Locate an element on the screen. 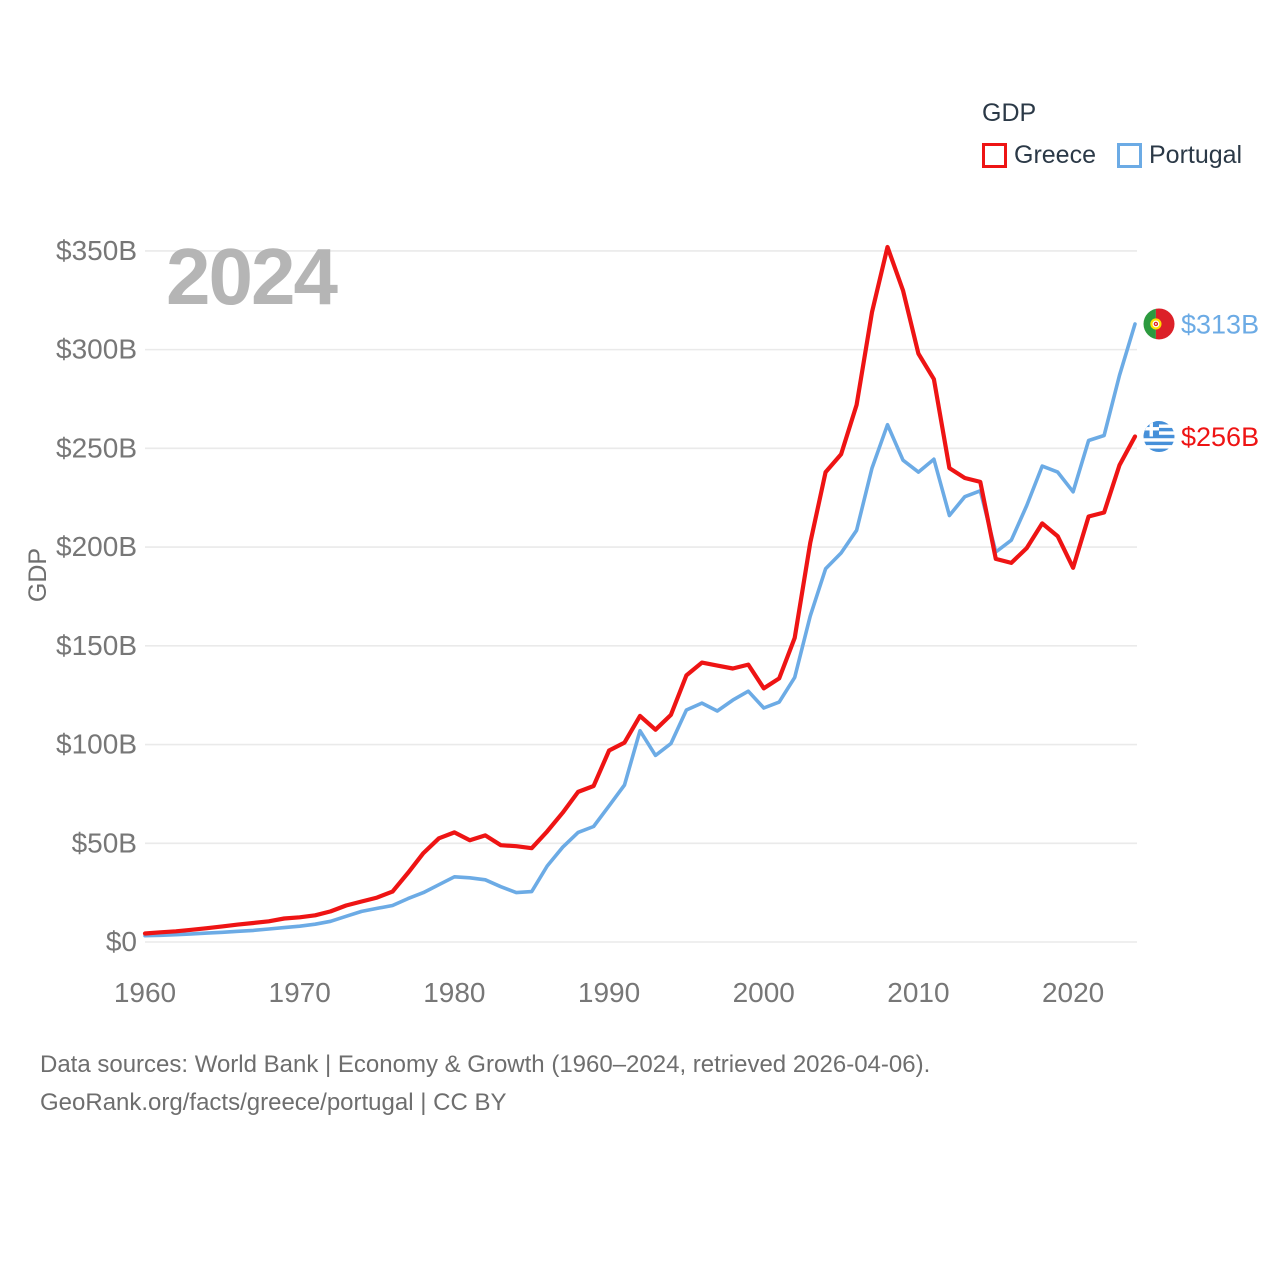  legend-label-portugal: Portugal is located at coordinates (1195, 155).